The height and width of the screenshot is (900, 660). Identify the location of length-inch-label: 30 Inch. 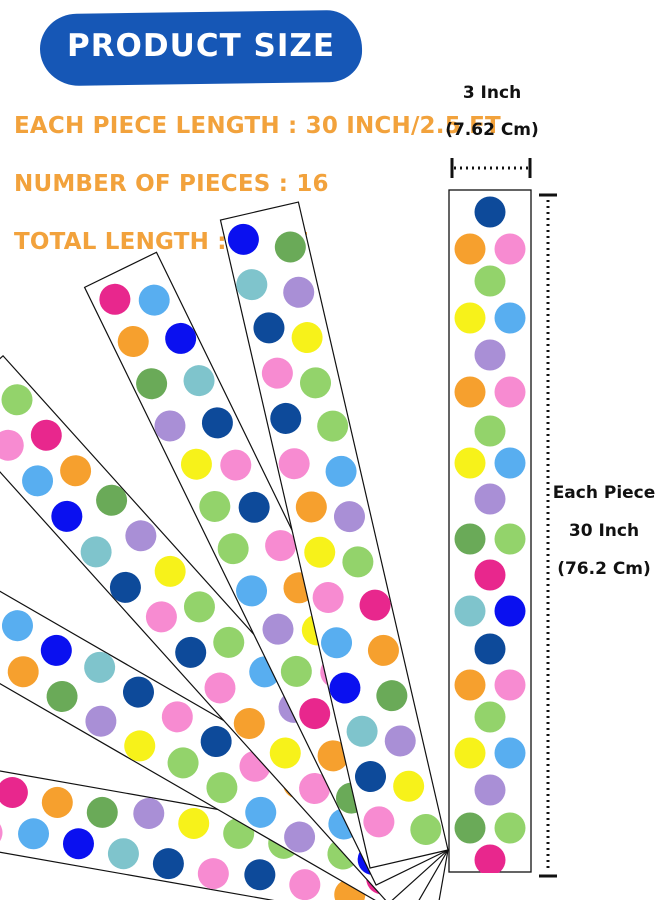
(604, 531).